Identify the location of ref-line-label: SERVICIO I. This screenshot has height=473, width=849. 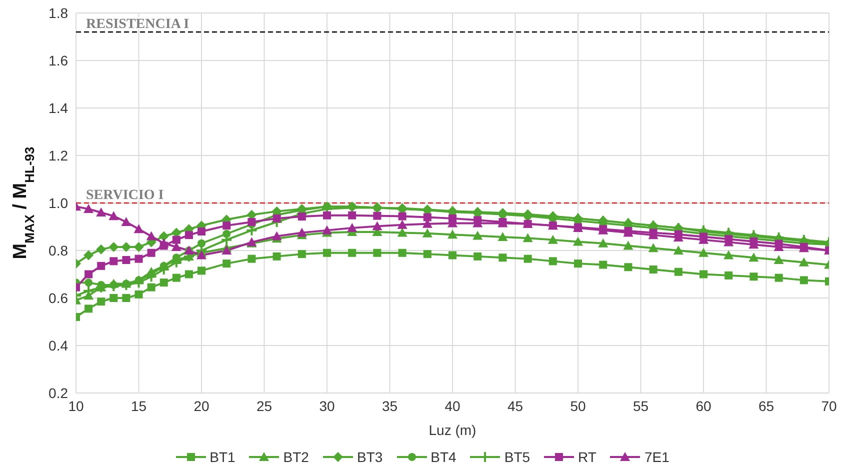
(125, 195).